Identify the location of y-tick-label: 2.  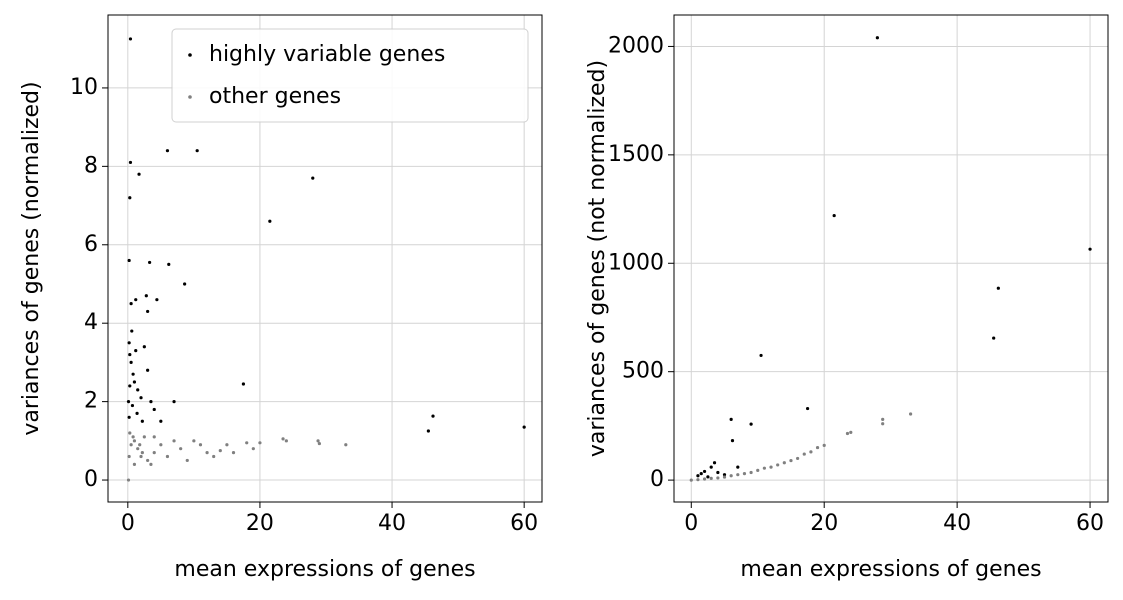
(91, 401).